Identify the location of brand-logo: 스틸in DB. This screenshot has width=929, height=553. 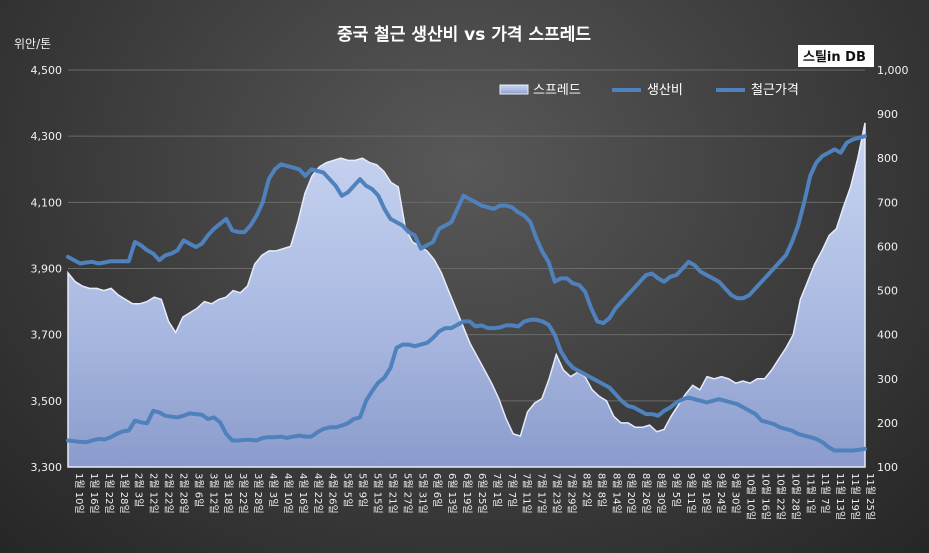
(836, 56).